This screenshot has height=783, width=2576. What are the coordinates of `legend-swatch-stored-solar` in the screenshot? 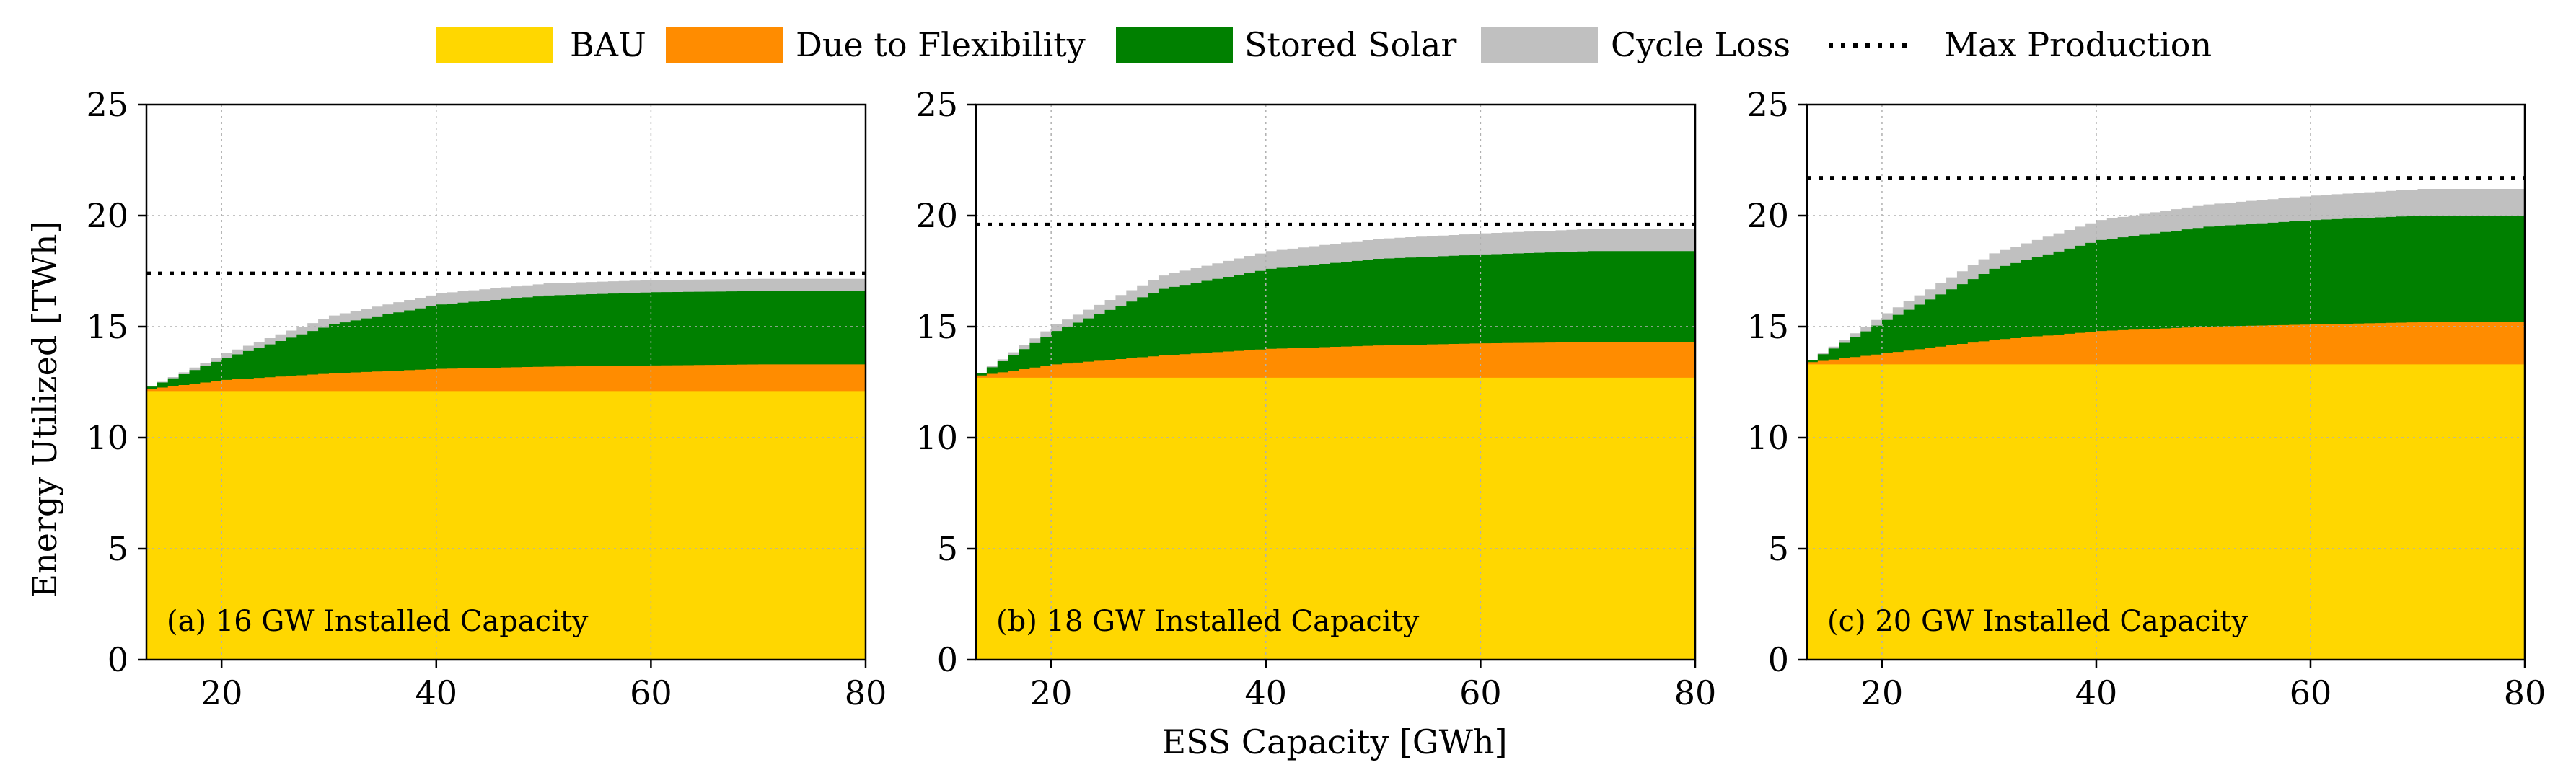 It's located at (1174, 45).